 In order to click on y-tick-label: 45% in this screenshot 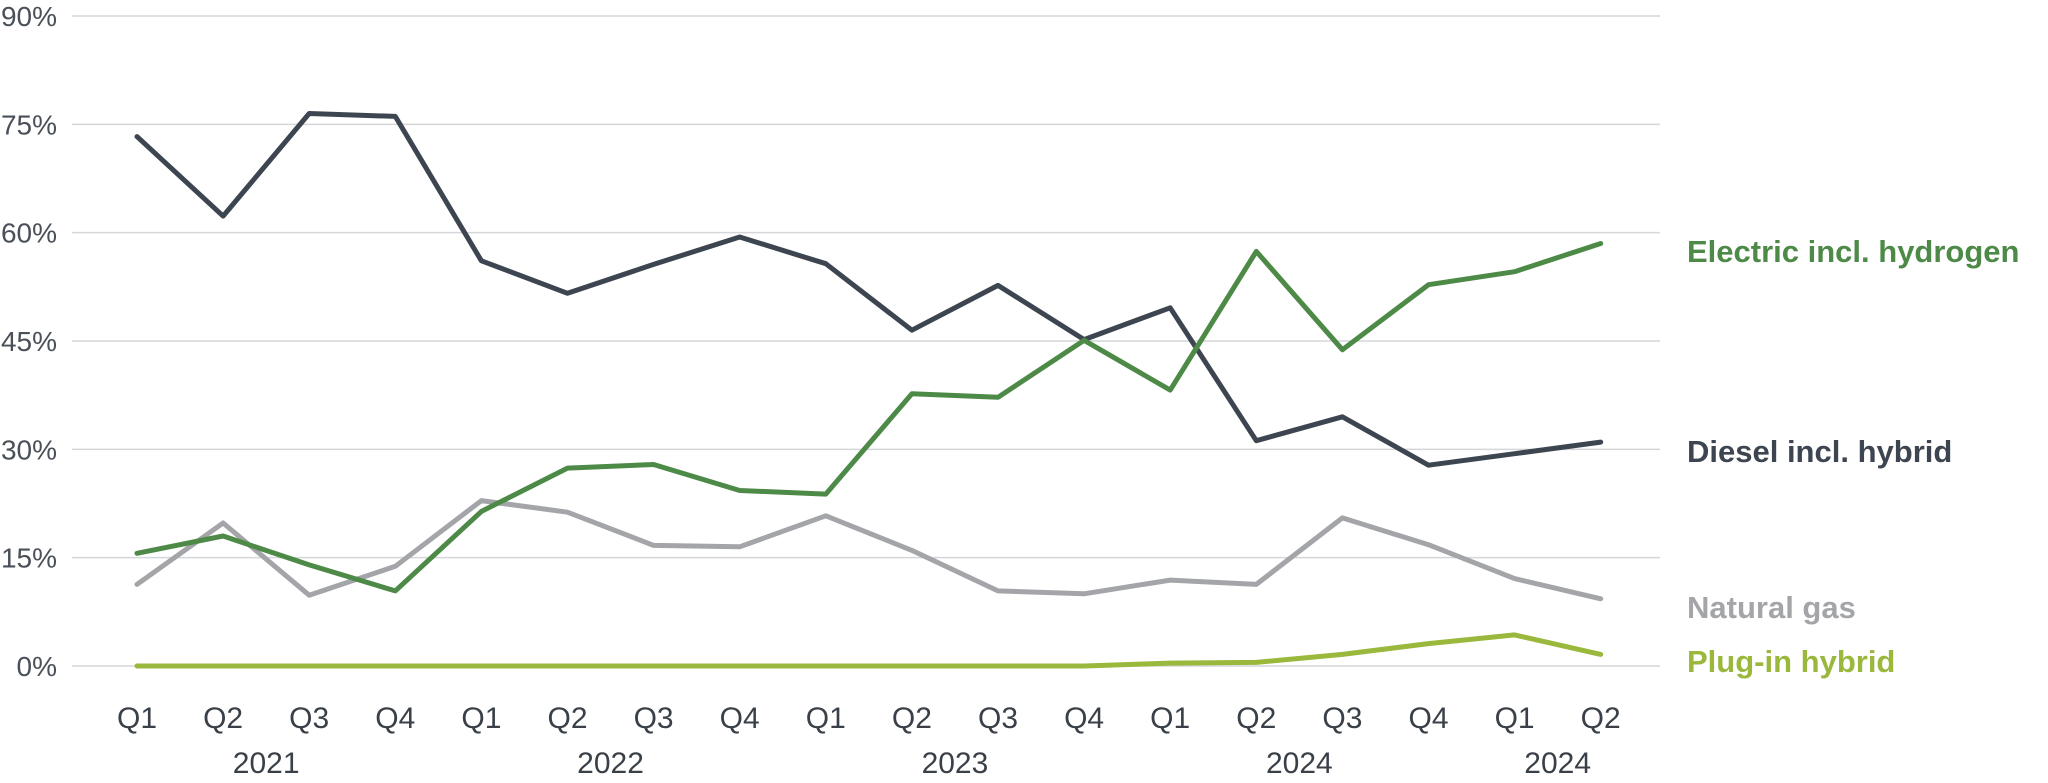, I will do `click(29, 341)`.